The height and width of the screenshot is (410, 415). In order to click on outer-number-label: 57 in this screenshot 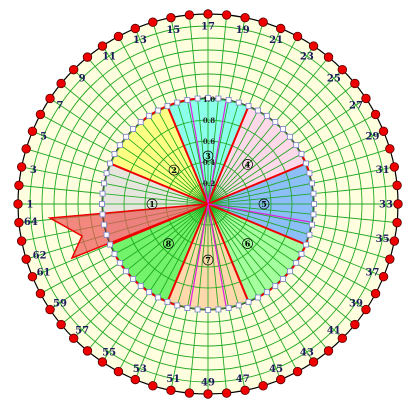, I will do `click(82, 330)`.